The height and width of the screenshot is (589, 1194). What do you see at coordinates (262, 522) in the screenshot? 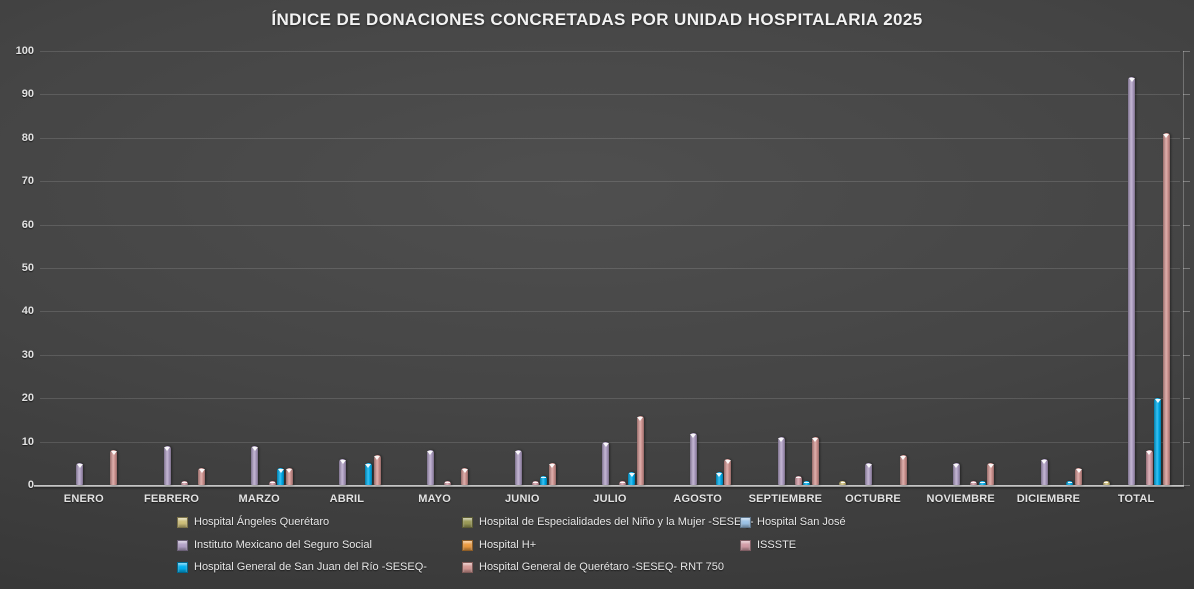
I see `legend-label: Hospital Ángeles Querétaro` at bounding box center [262, 522].